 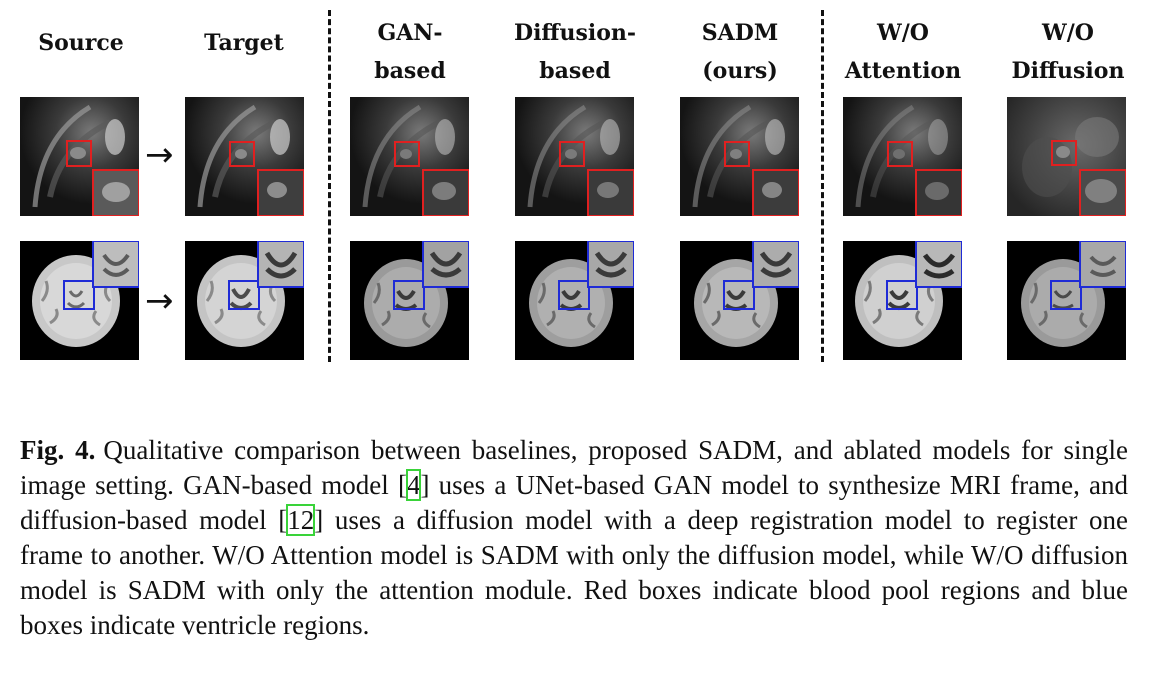 I want to click on arrow-cardiac: →, so click(x=159, y=155).